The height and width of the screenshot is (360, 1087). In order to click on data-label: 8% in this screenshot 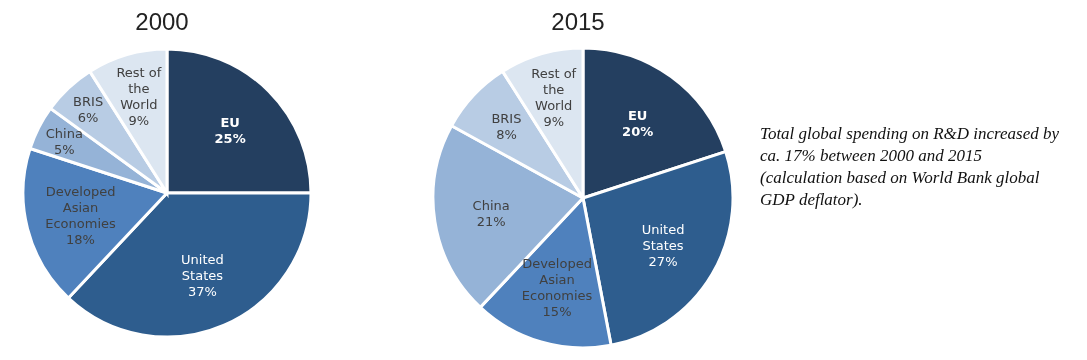, I will do `click(506, 134)`.